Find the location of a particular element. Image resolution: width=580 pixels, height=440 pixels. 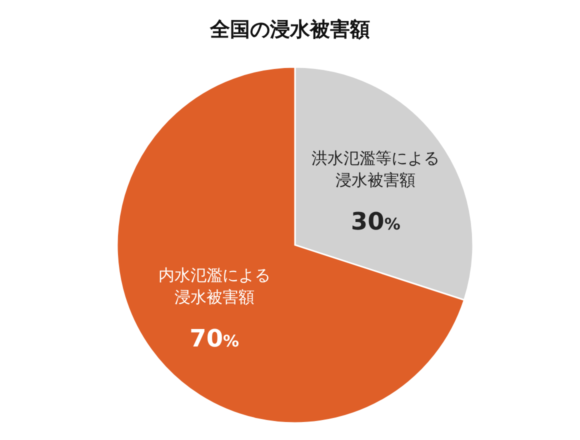

slice-label: 洪水氾濫等による浸水被害額 is located at coordinates (376, 169).